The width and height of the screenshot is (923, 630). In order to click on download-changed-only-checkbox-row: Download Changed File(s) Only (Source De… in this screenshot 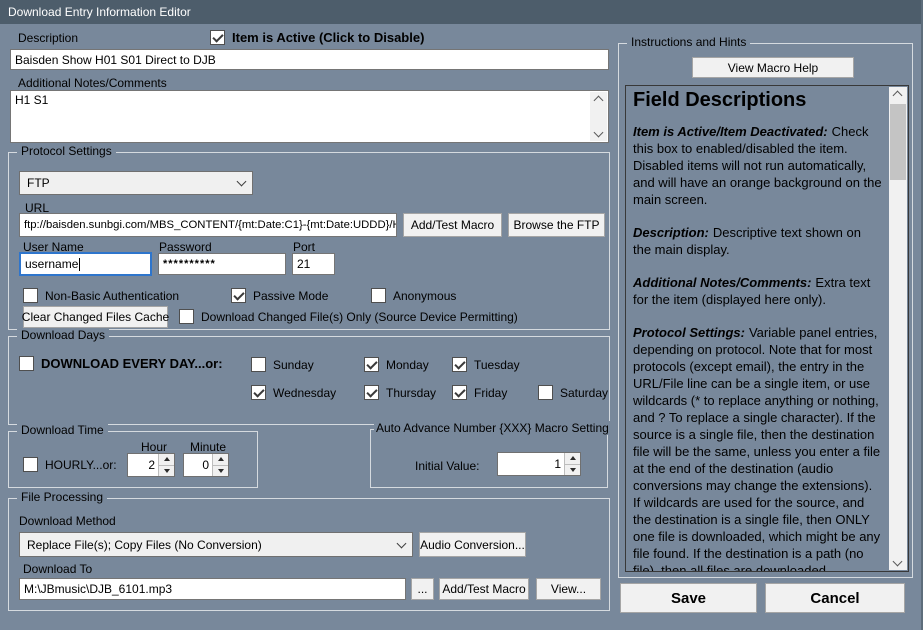, I will do `click(348, 316)`.